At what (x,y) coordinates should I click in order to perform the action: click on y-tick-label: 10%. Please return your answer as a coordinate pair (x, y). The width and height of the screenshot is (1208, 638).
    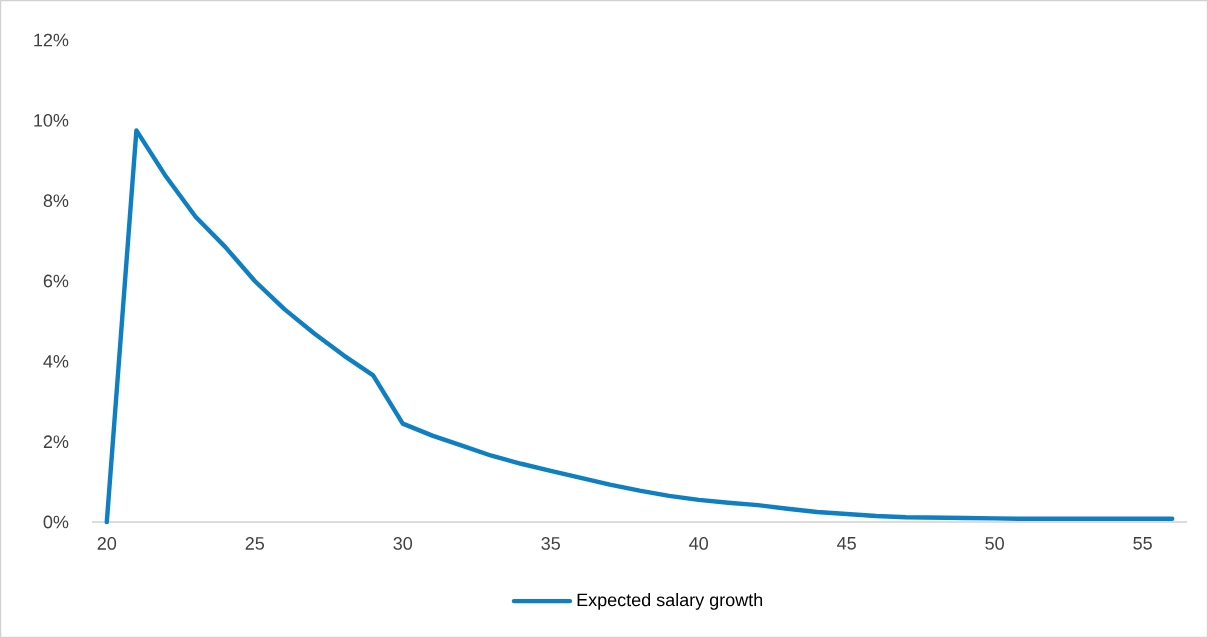
    Looking at the image, I should click on (51, 120).